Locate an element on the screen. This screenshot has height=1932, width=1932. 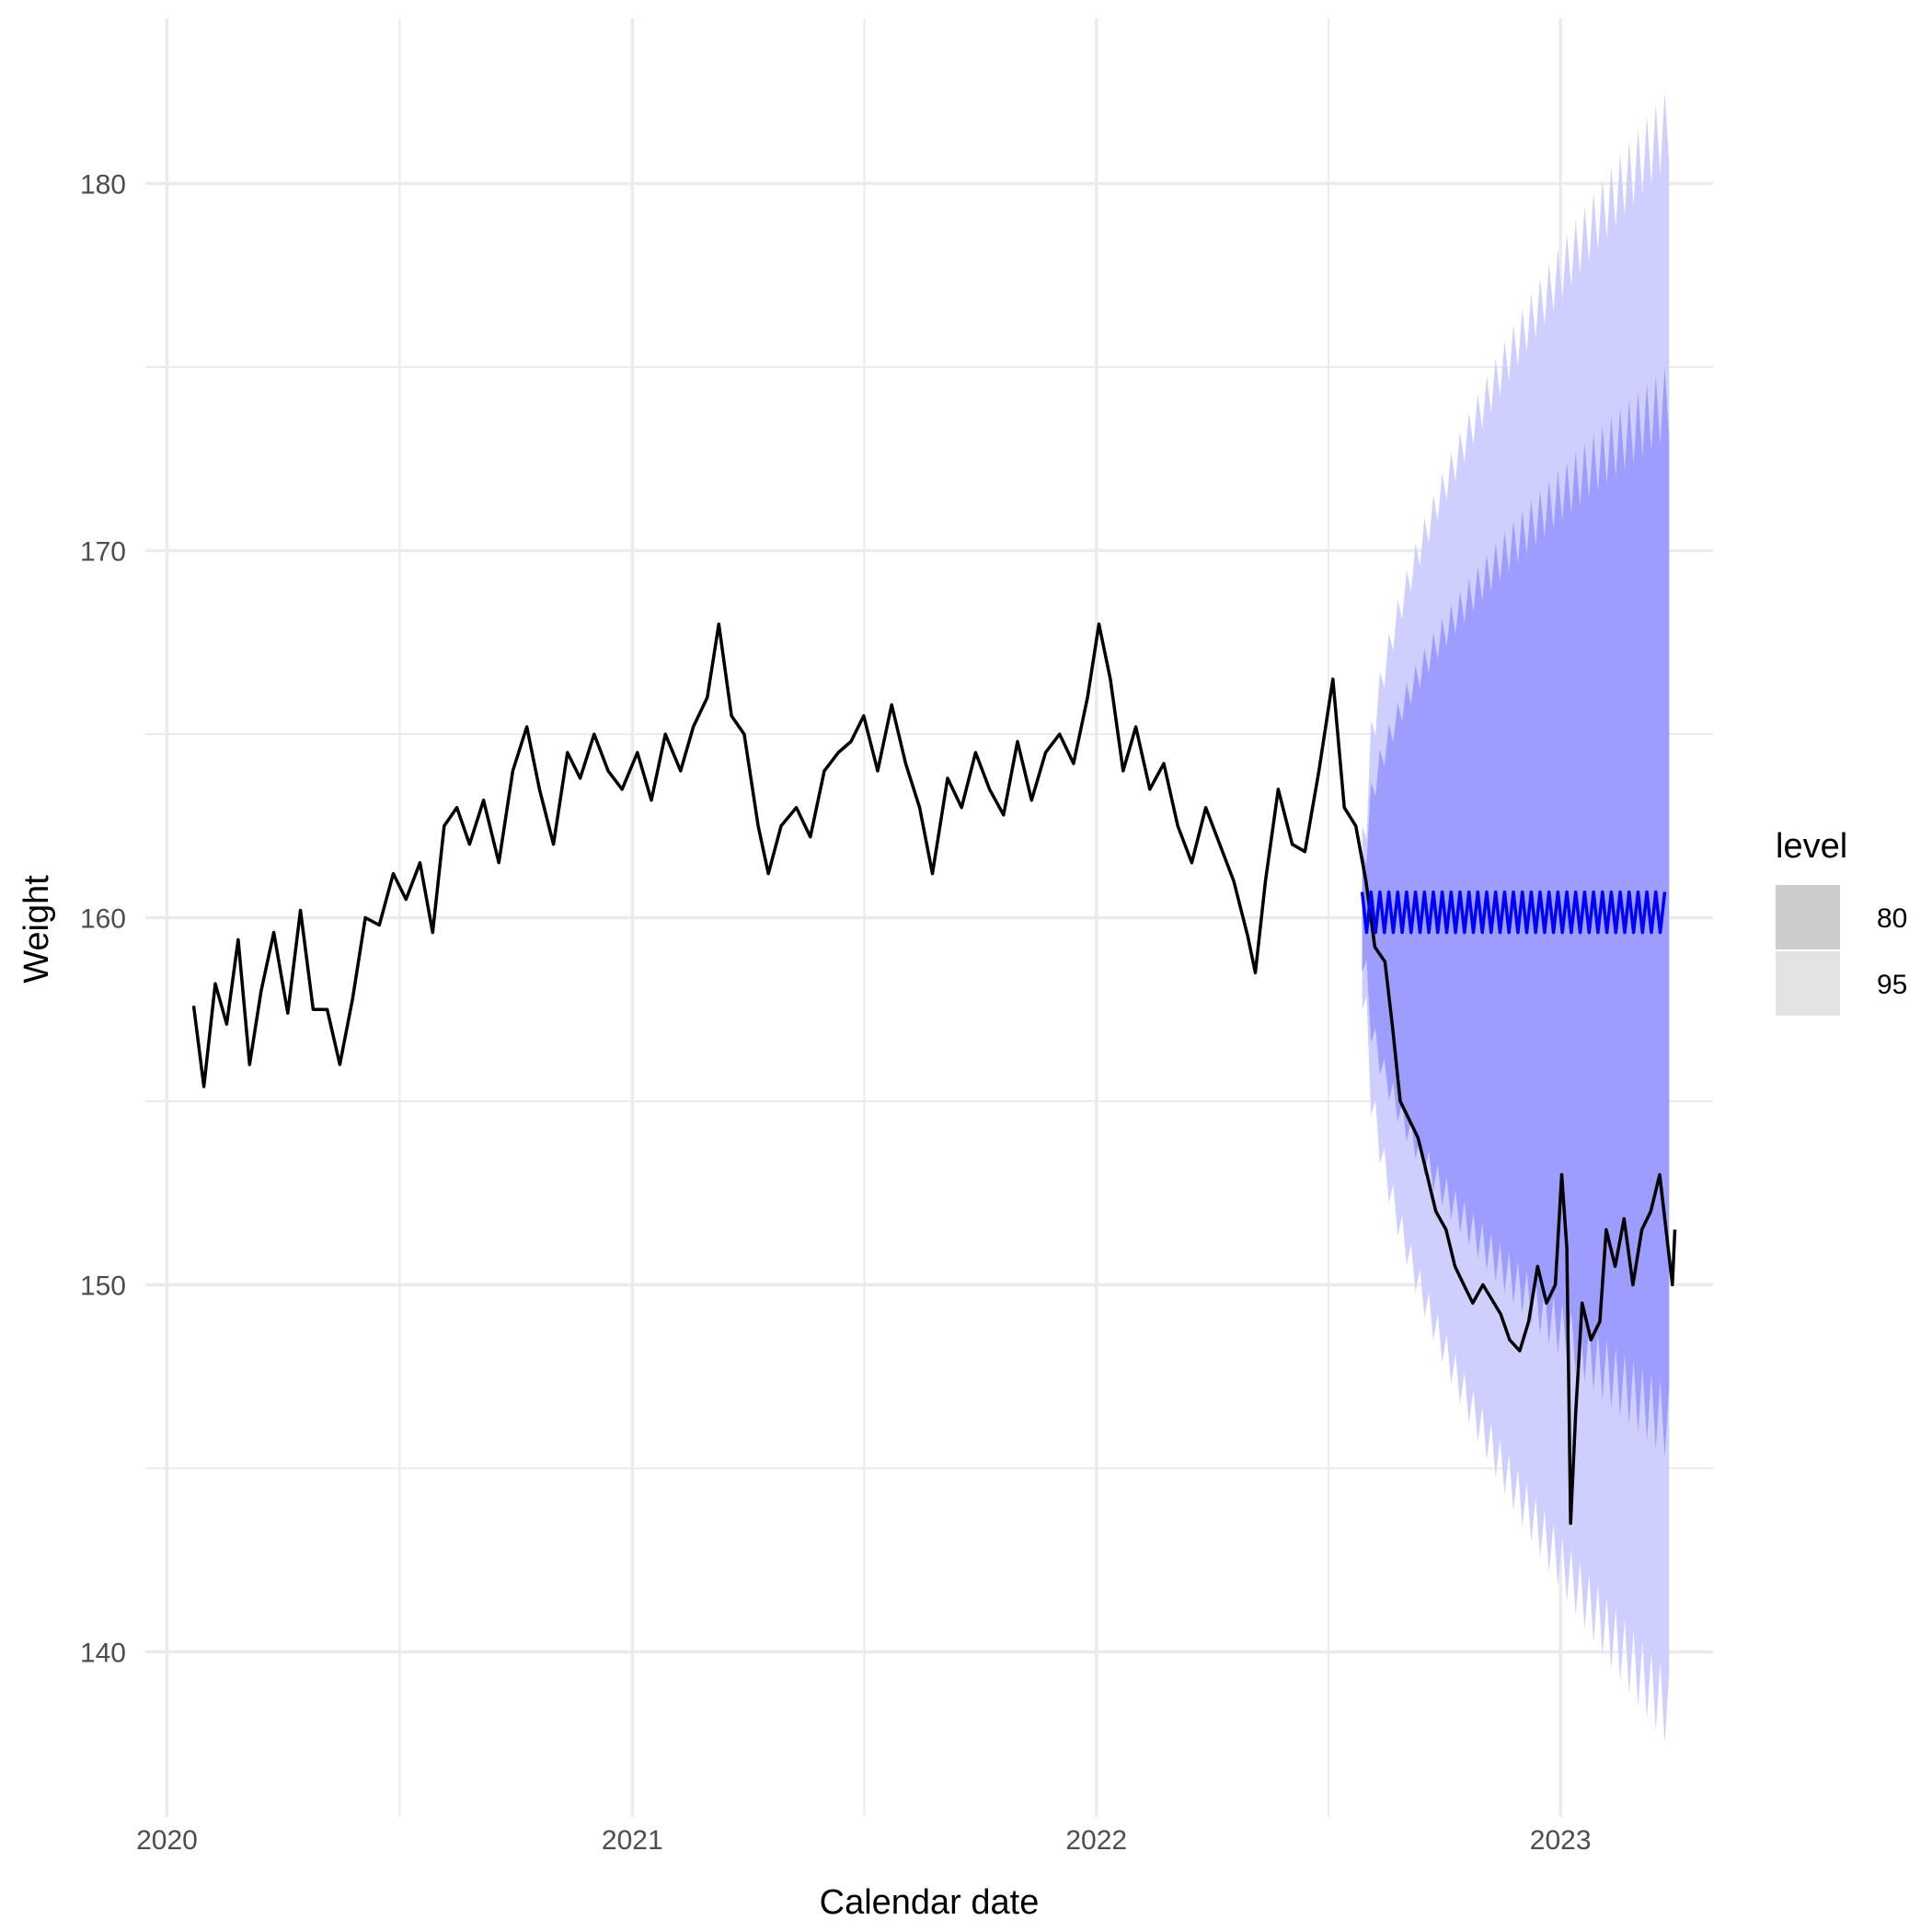
x-tick-label: 2022 is located at coordinates (1096, 1840).